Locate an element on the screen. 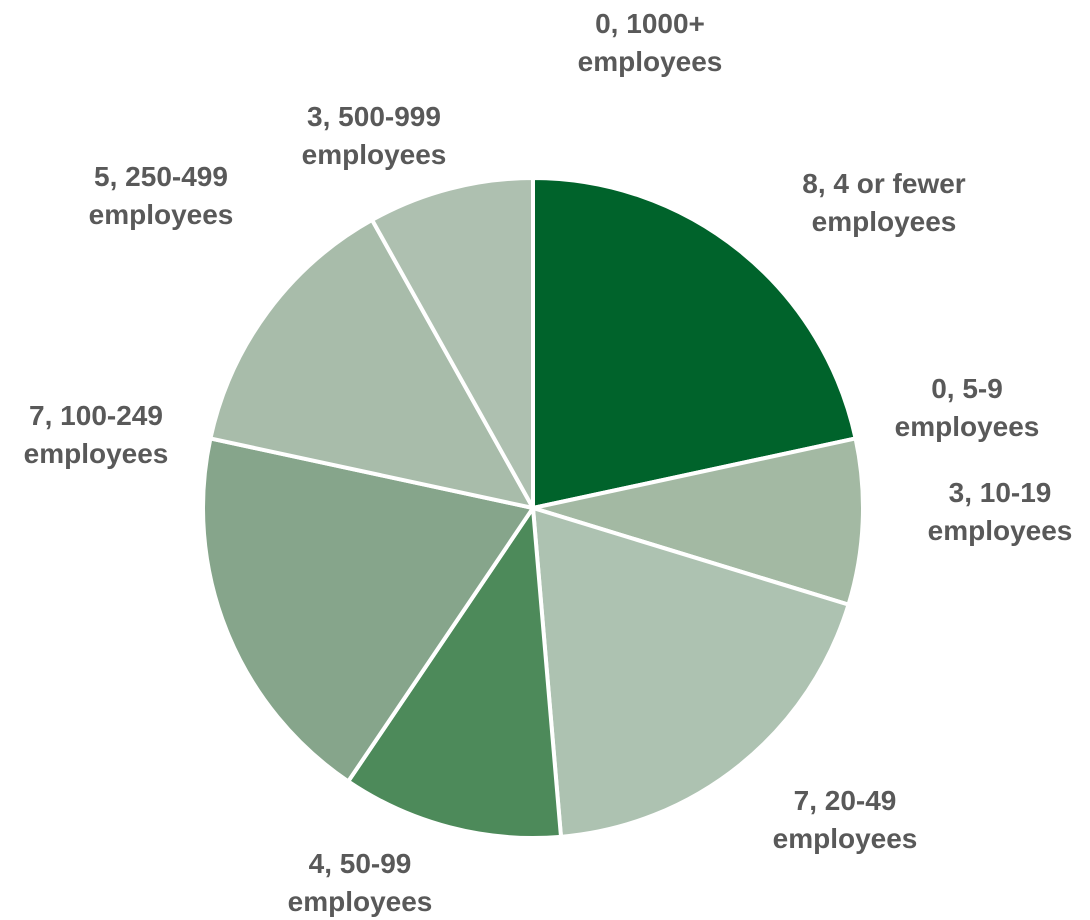  data-label-line: 5, 250-499 is located at coordinates (161, 176).